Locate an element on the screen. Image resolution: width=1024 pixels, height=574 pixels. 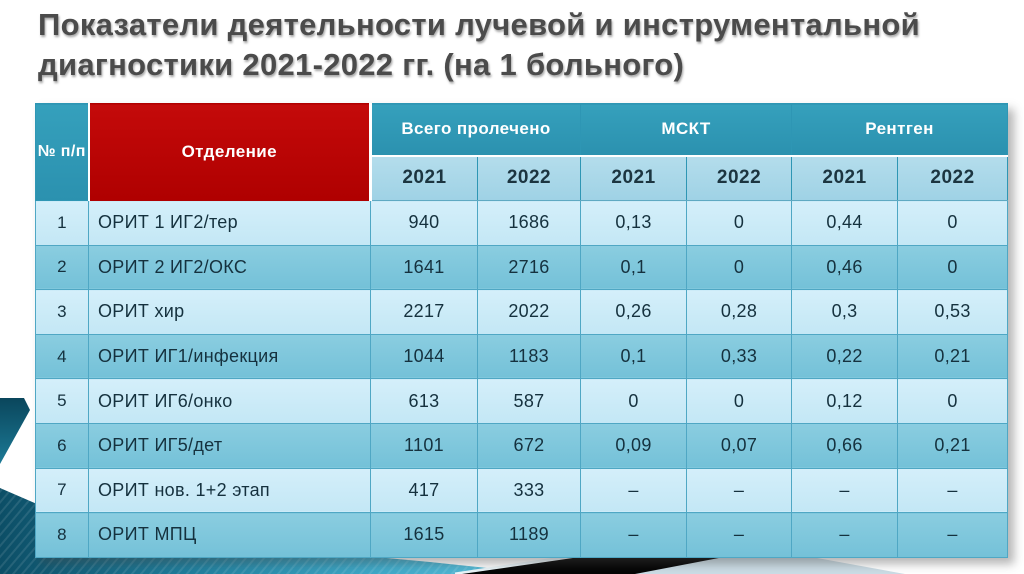
value-cell: 0,13 is located at coordinates (634, 223).